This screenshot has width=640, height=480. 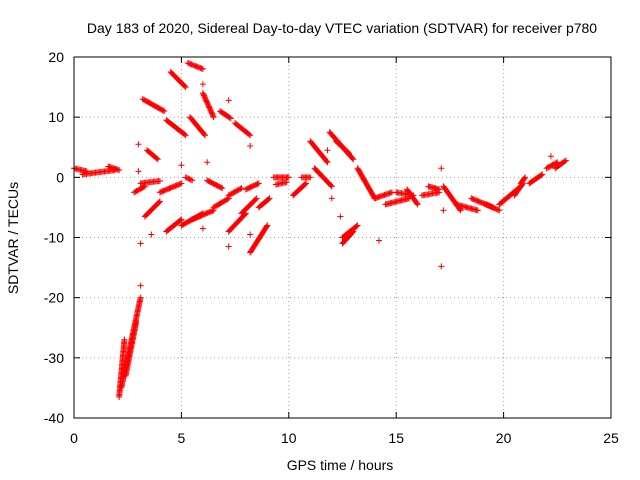 What do you see at coordinates (54, 418) in the screenshot?
I see `y-tick-label: -40` at bounding box center [54, 418].